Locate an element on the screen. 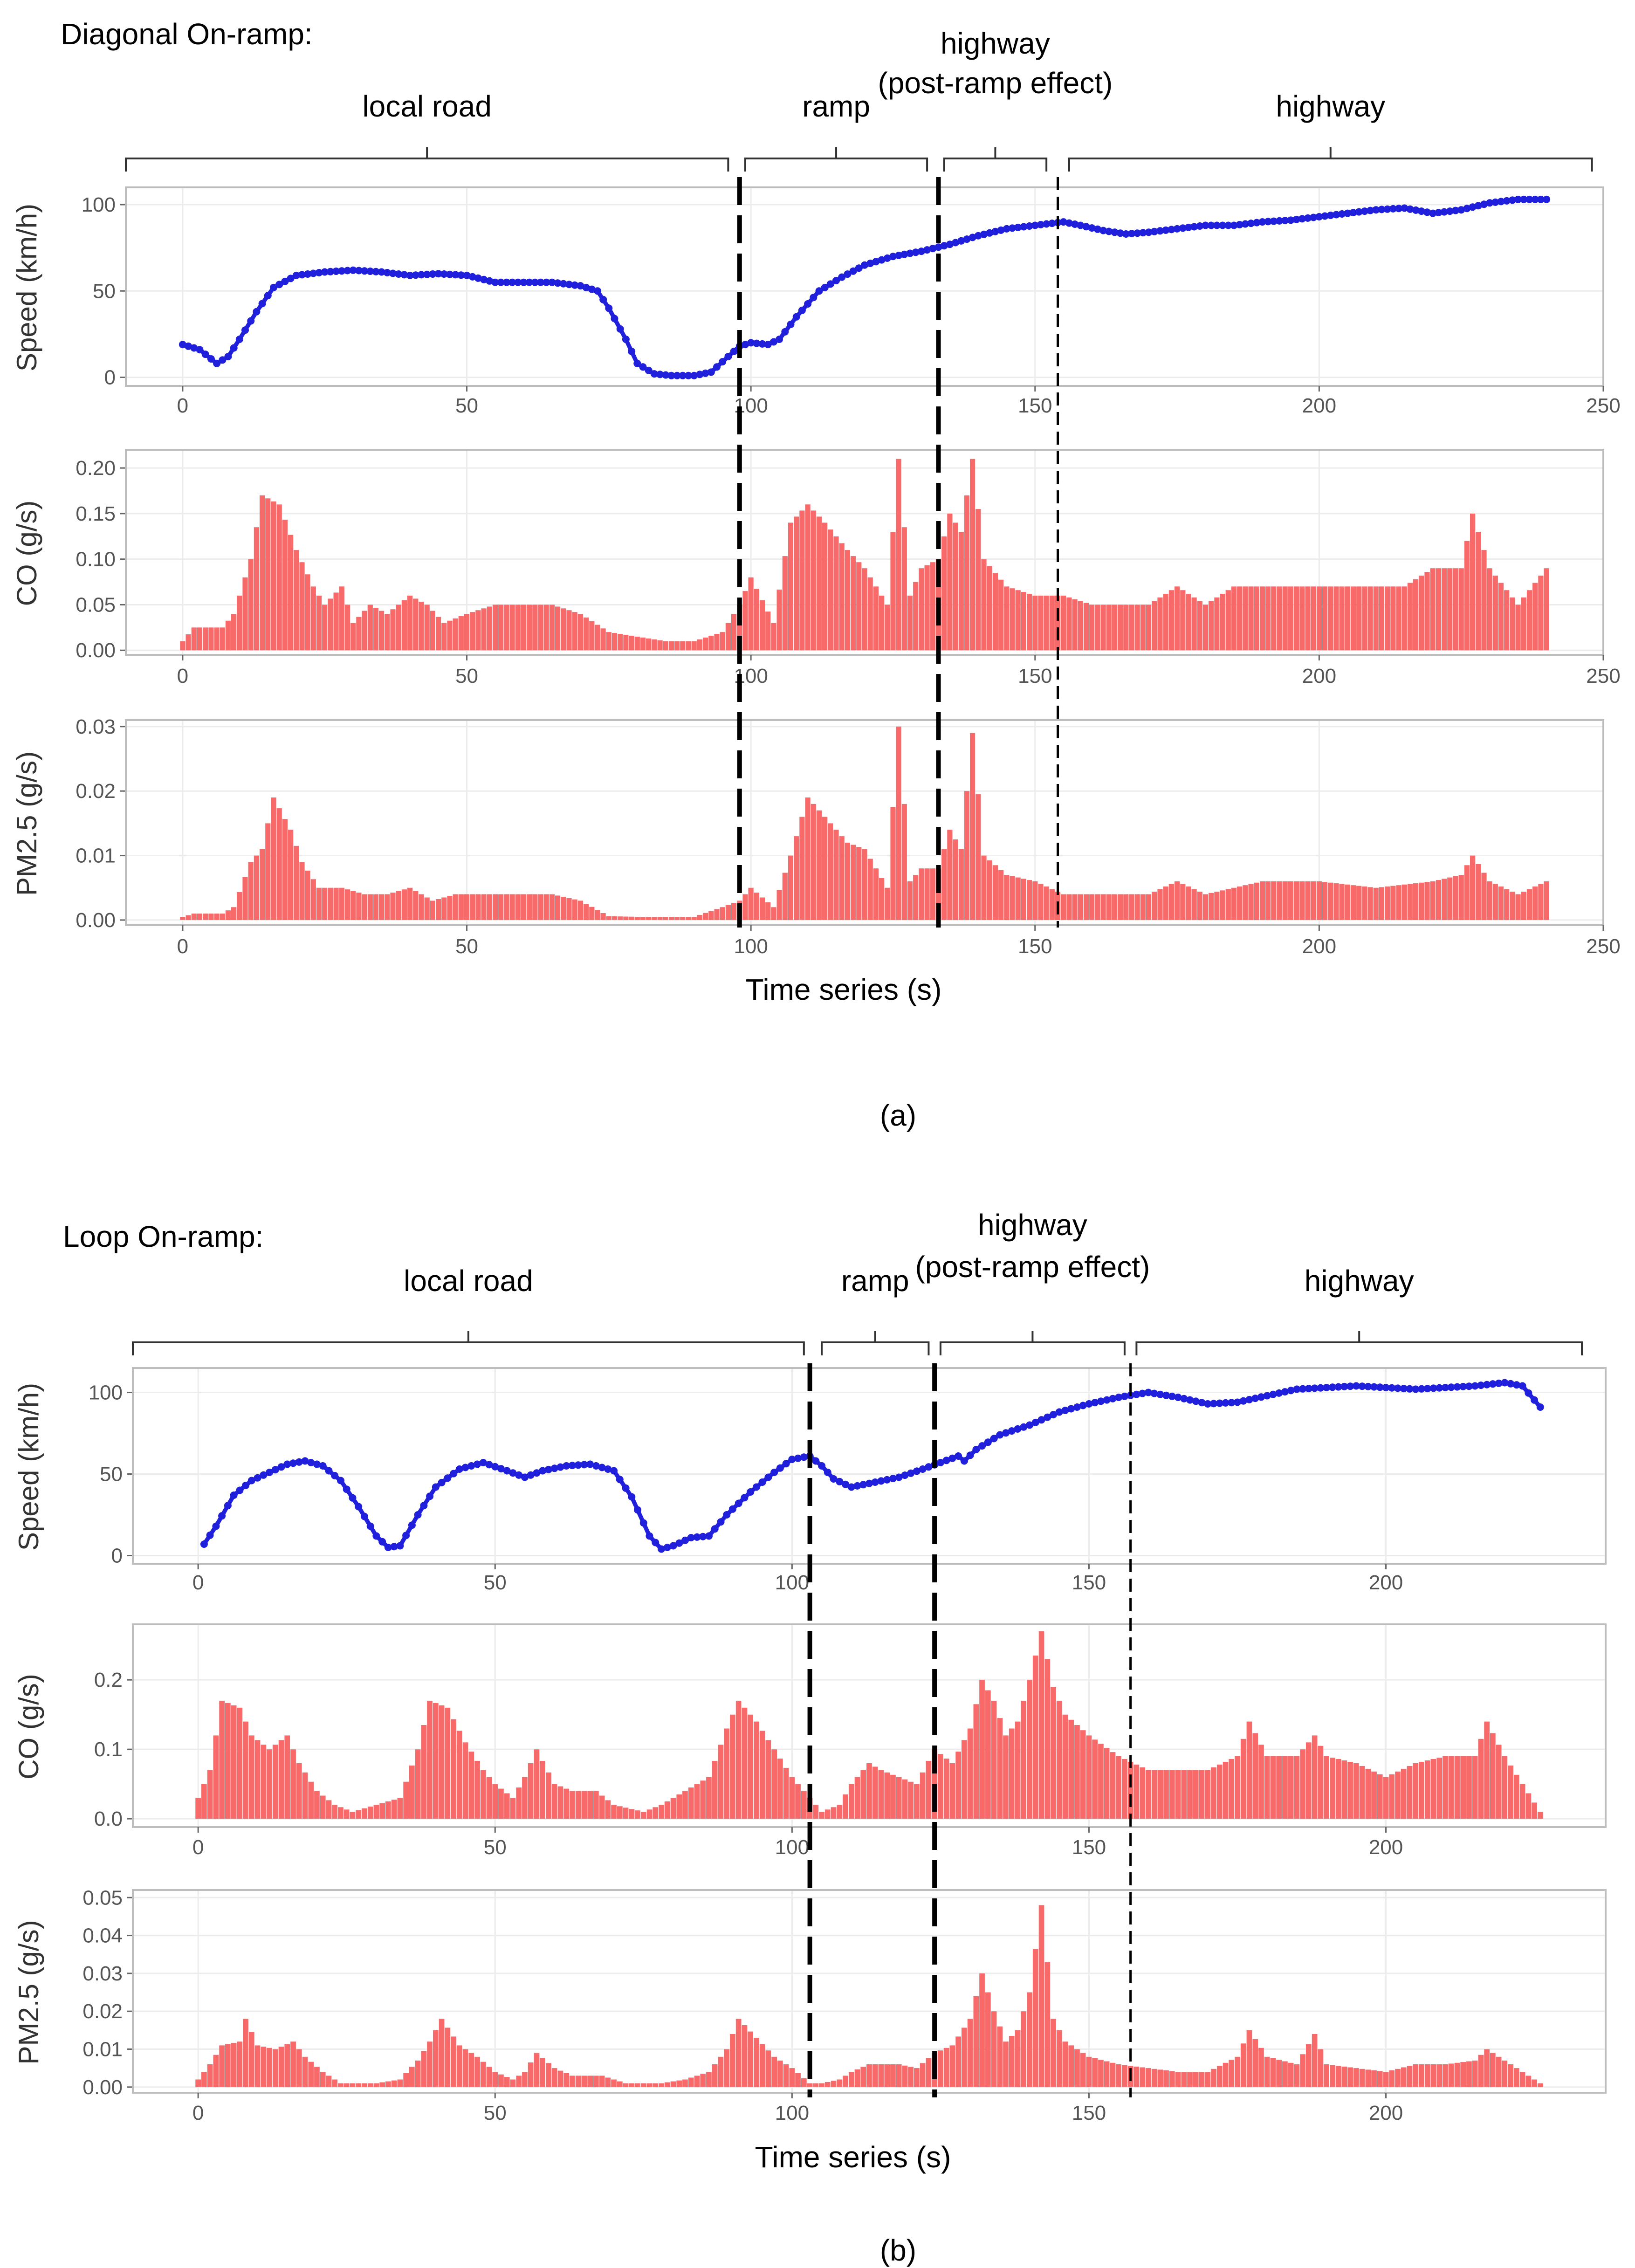 The width and height of the screenshot is (1635, 2268). y-axis-label: PM2.5 (g/s) is located at coordinates (29, 1992).